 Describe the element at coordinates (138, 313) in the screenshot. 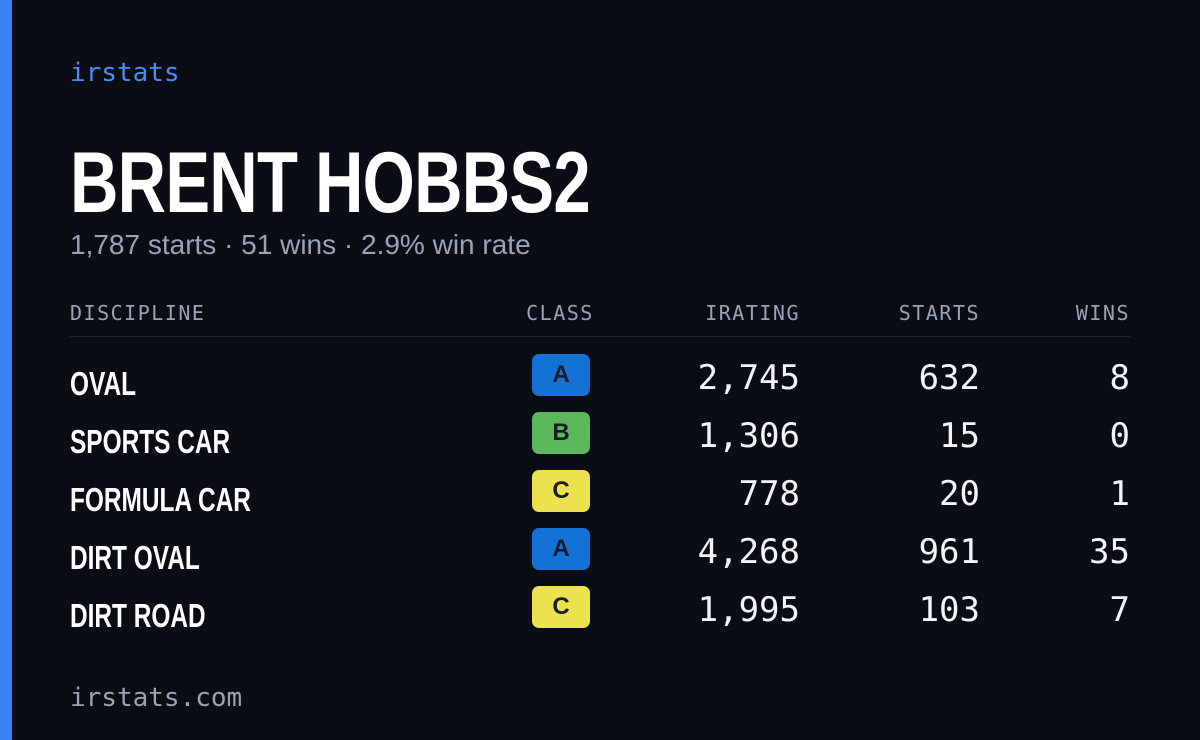

I see `column-header: DISCIPLINE` at that location.